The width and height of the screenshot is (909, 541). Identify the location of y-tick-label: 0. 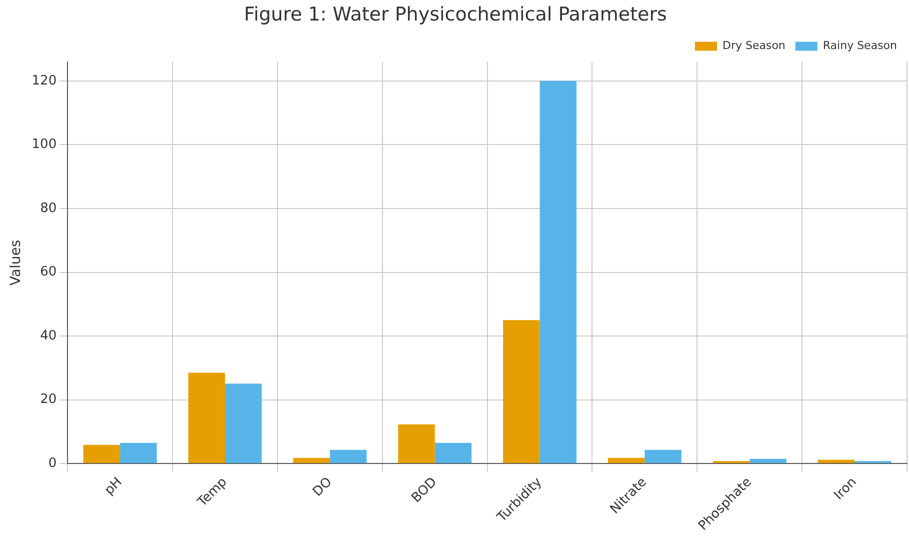
(52, 464).